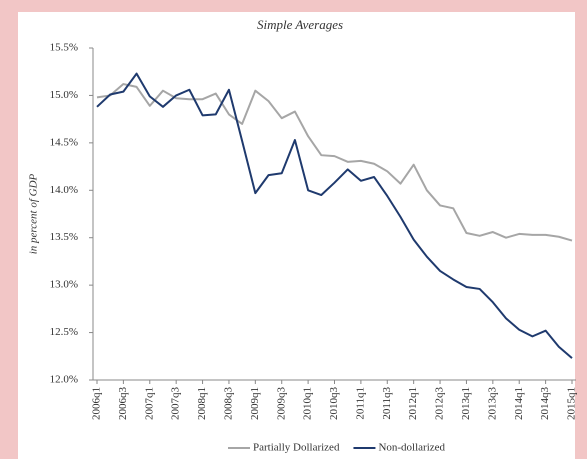  I want to click on x-tick-label: 2008q3, so click(228, 404).